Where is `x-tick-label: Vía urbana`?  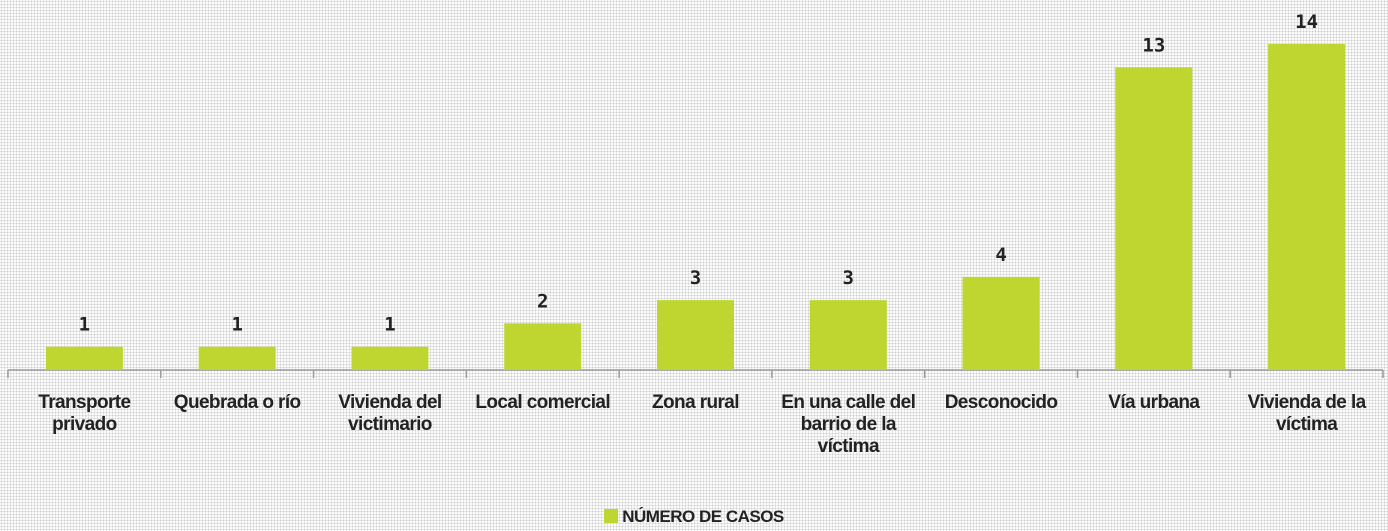
x-tick-label: Vía urbana is located at coordinates (1154, 402).